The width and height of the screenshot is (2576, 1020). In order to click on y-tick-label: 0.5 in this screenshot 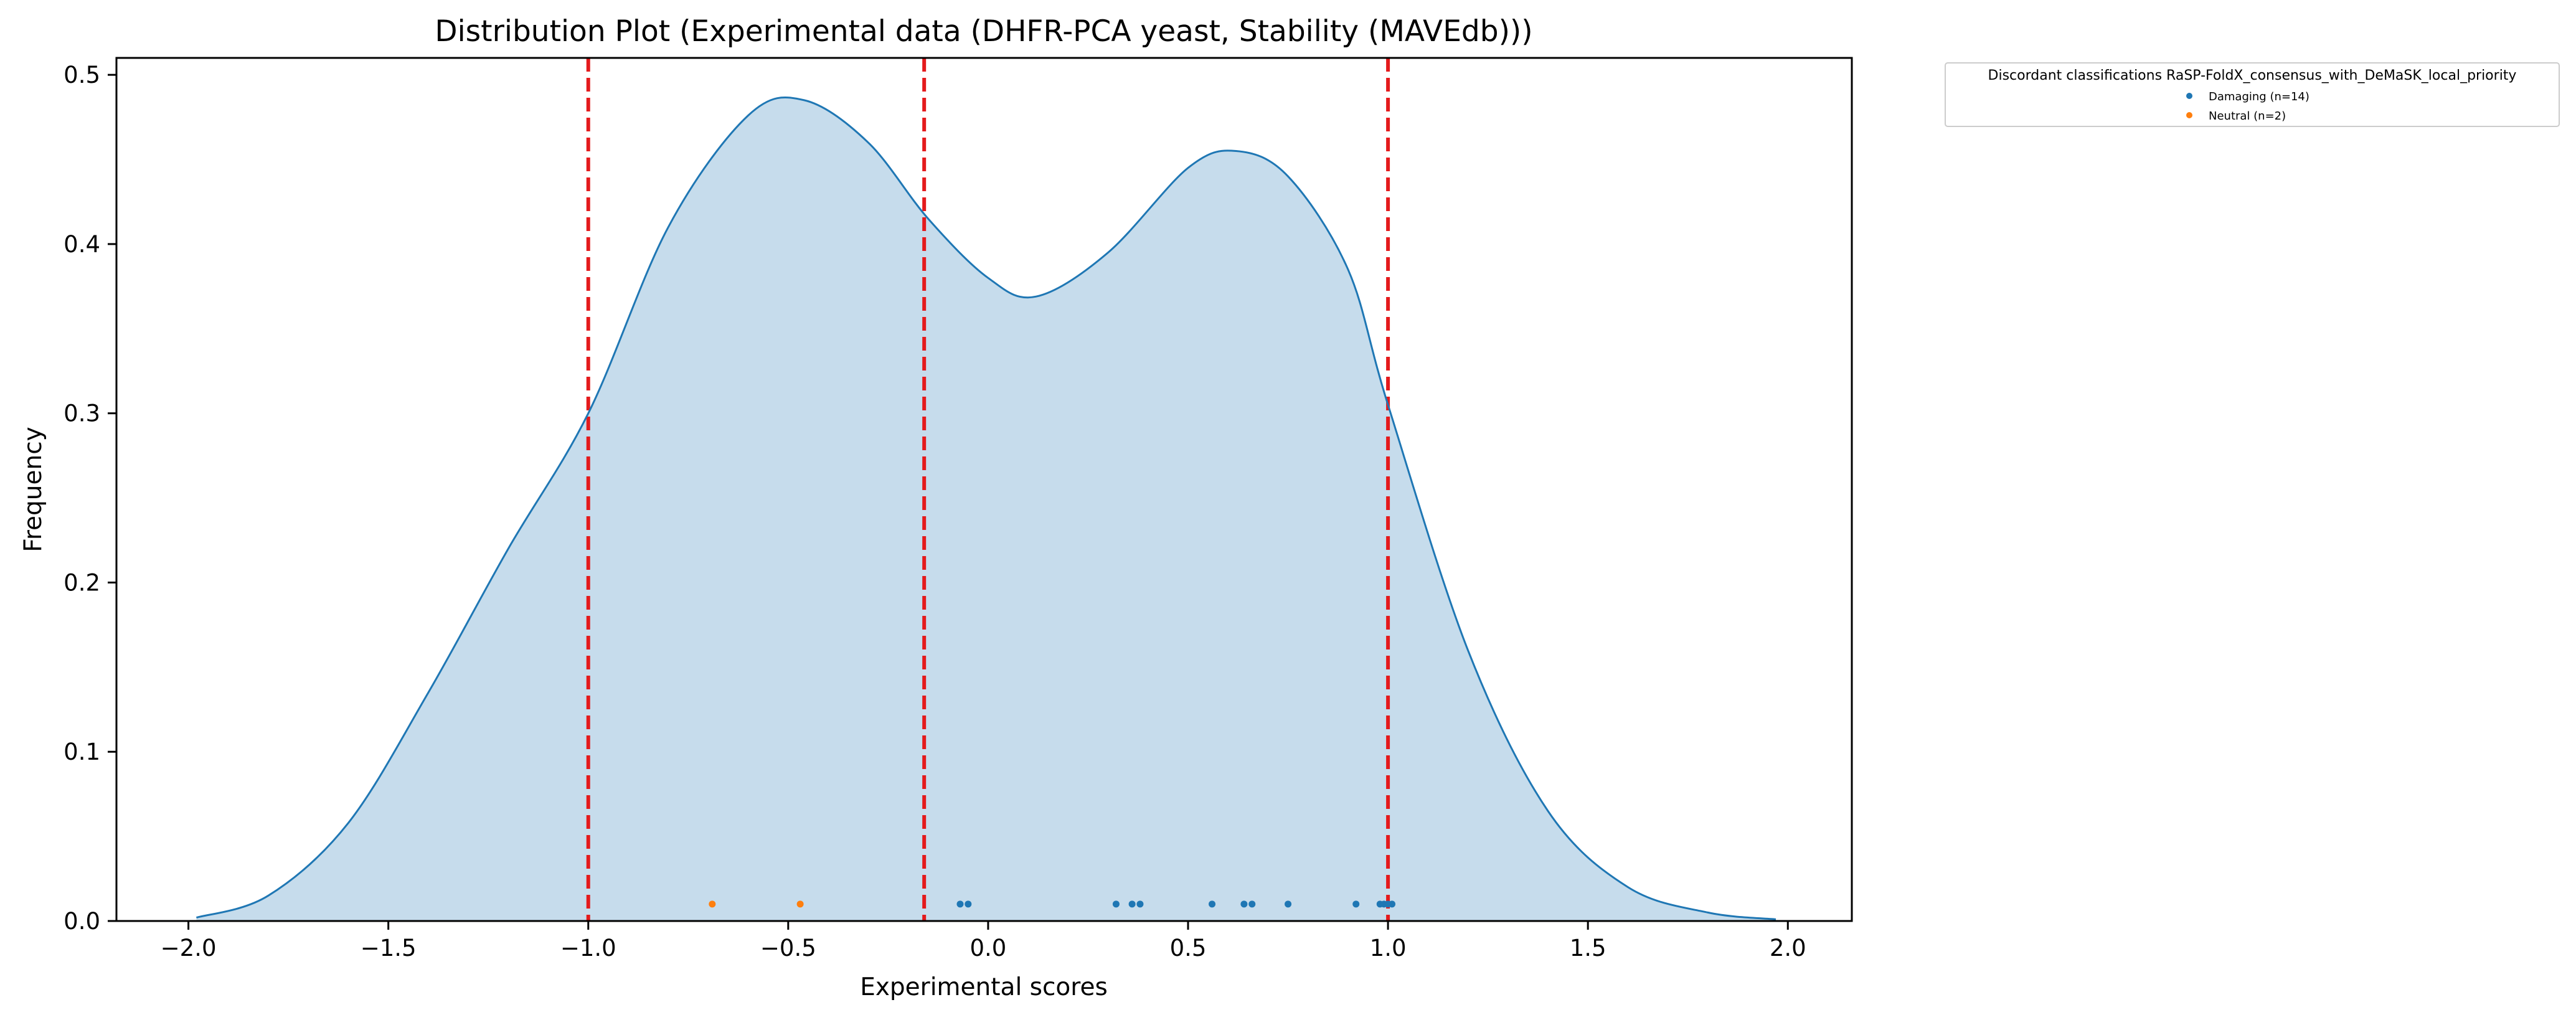, I will do `click(82, 75)`.